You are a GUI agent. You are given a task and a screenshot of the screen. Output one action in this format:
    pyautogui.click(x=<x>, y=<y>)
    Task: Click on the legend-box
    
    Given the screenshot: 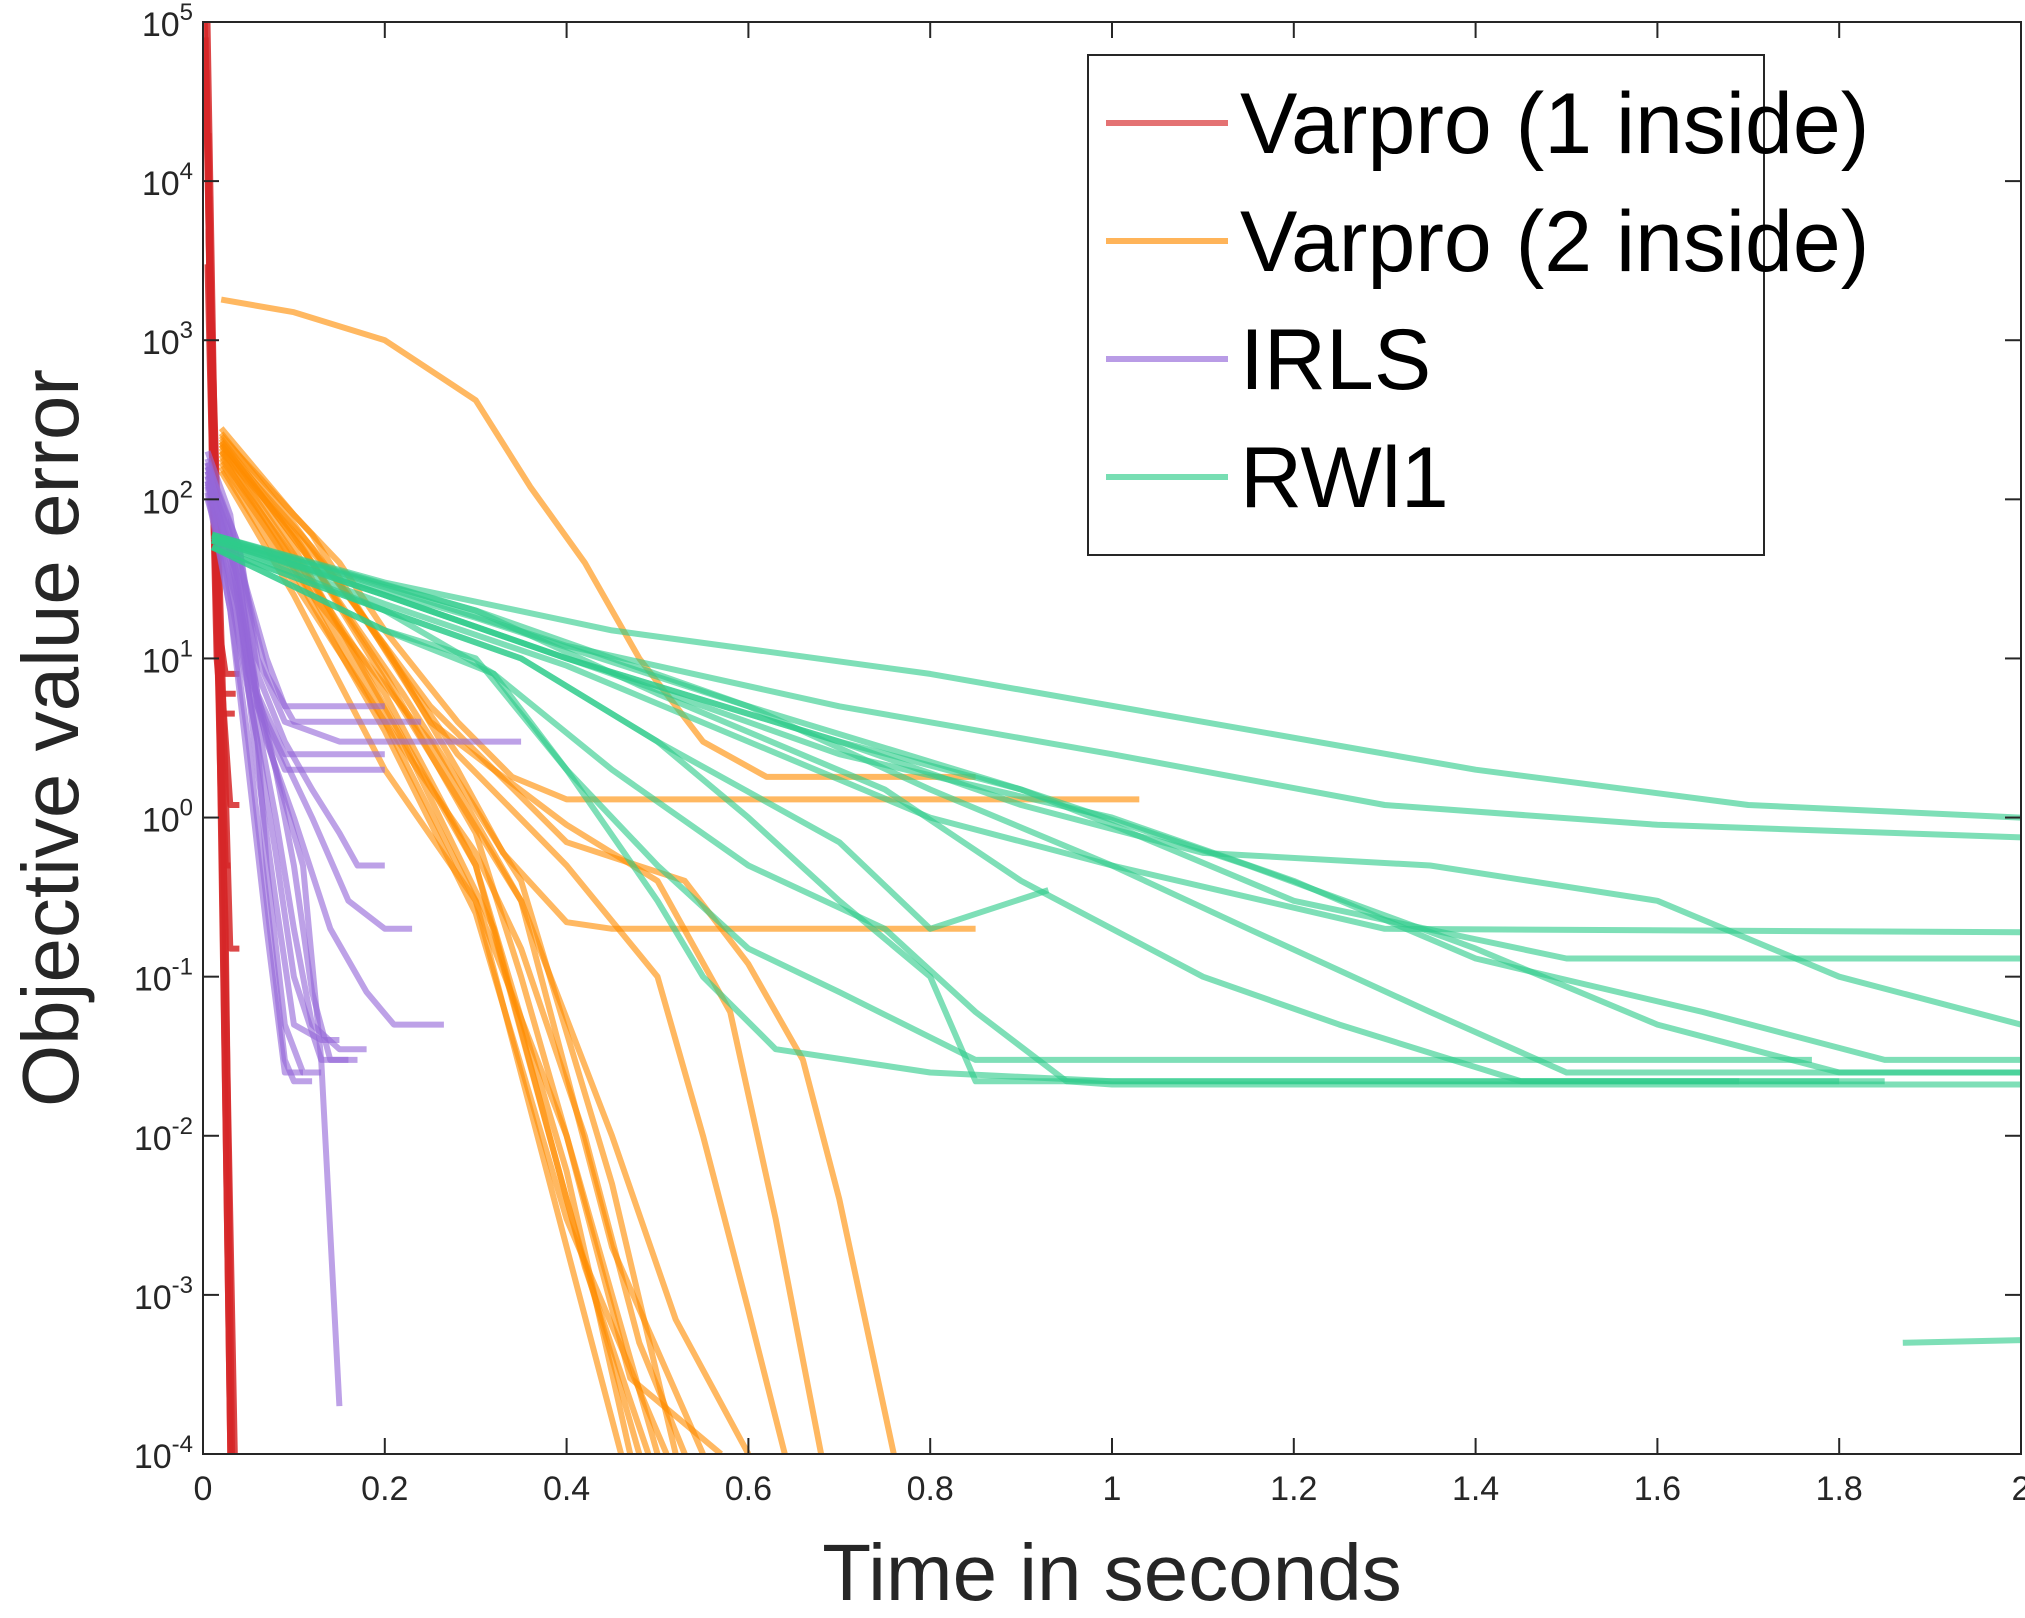 What is the action you would take?
    pyautogui.click(x=1426, y=305)
    